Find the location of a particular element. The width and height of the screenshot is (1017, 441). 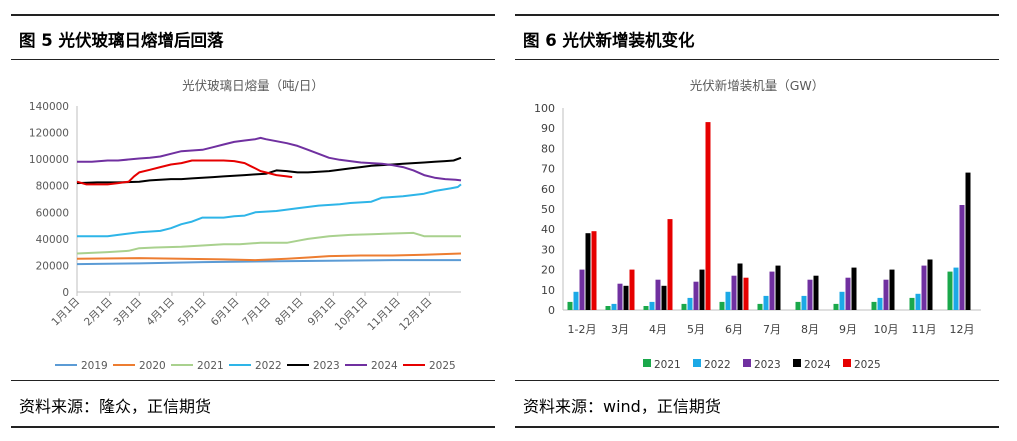

figure-footer: 资料来源：隆众，正信期货 is located at coordinates (253, 404).